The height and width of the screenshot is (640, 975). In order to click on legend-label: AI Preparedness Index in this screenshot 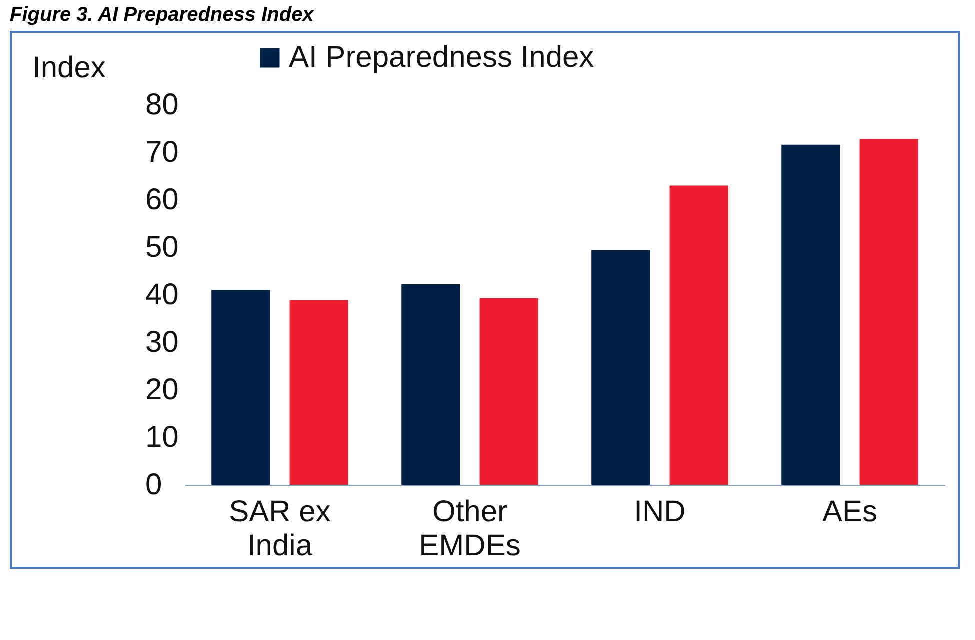, I will do `click(441, 57)`.